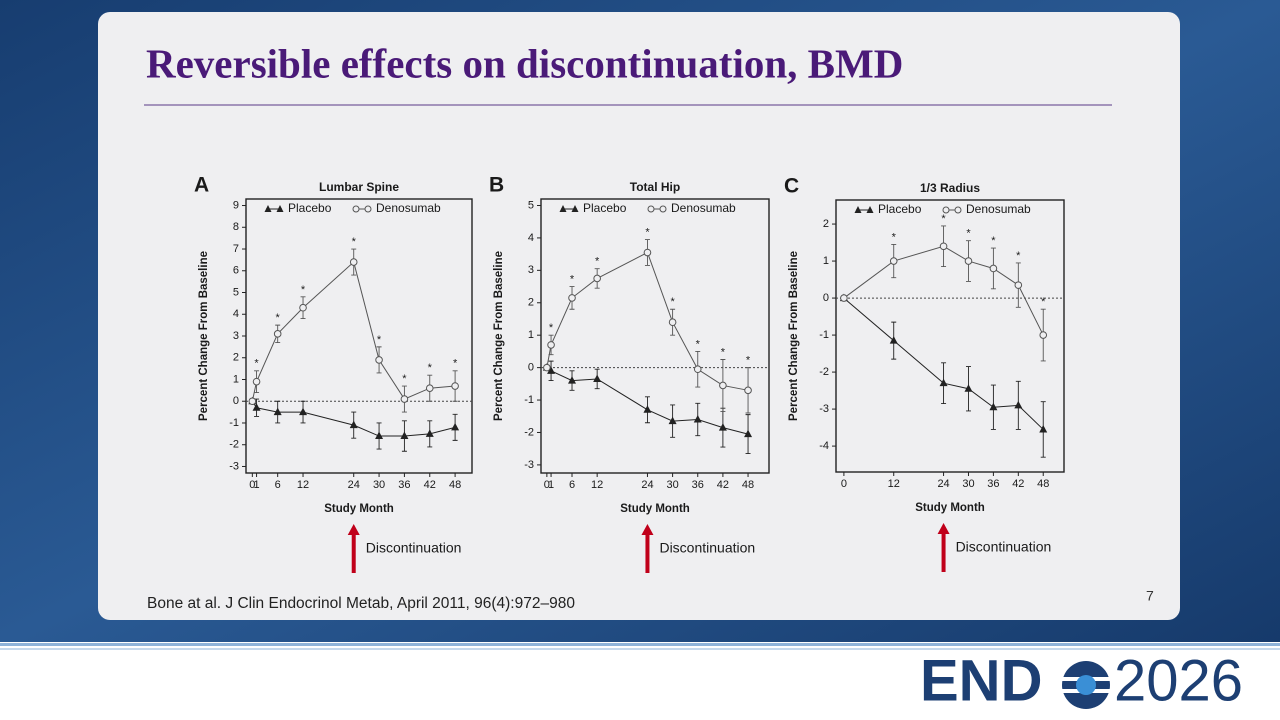 The width and height of the screenshot is (1280, 720). Describe the element at coordinates (691, 208) in the screenshot. I see `legend-entry: Denosumab` at that location.